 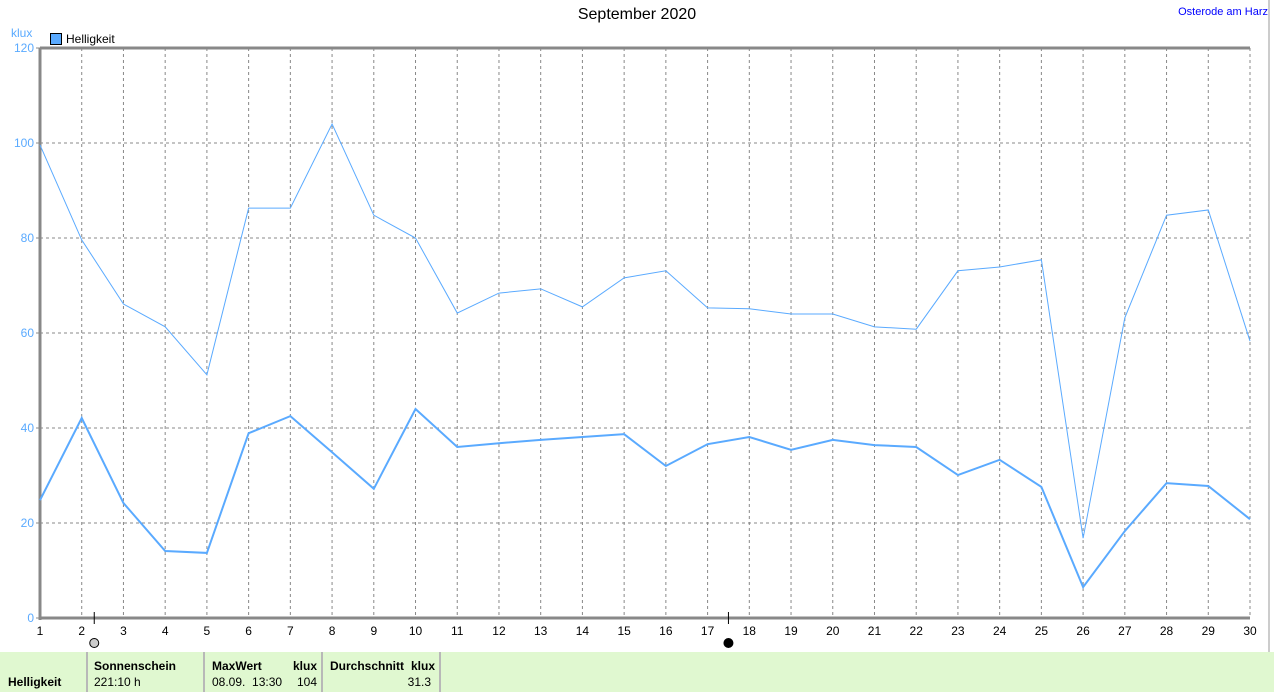 What do you see at coordinates (416, 631) in the screenshot?
I see `x-tick-label: 10` at bounding box center [416, 631].